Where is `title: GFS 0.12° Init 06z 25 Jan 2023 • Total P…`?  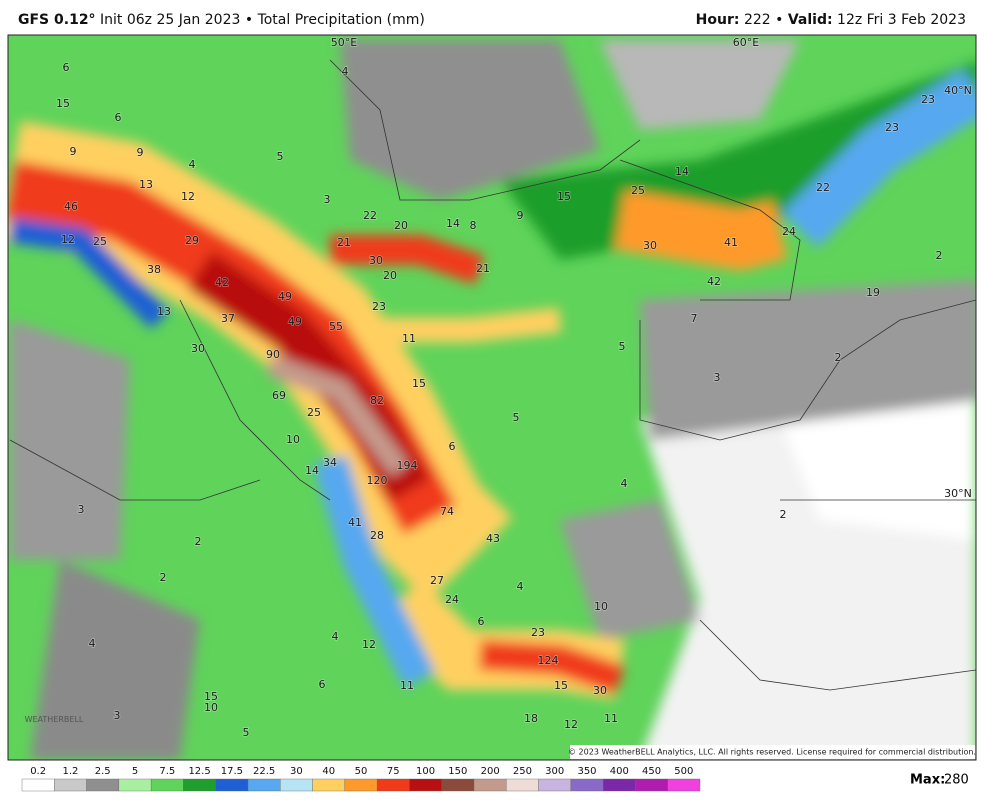 title: GFS 0.12° Init 06z 25 Jan 2023 • Total P… is located at coordinates (221, 20).